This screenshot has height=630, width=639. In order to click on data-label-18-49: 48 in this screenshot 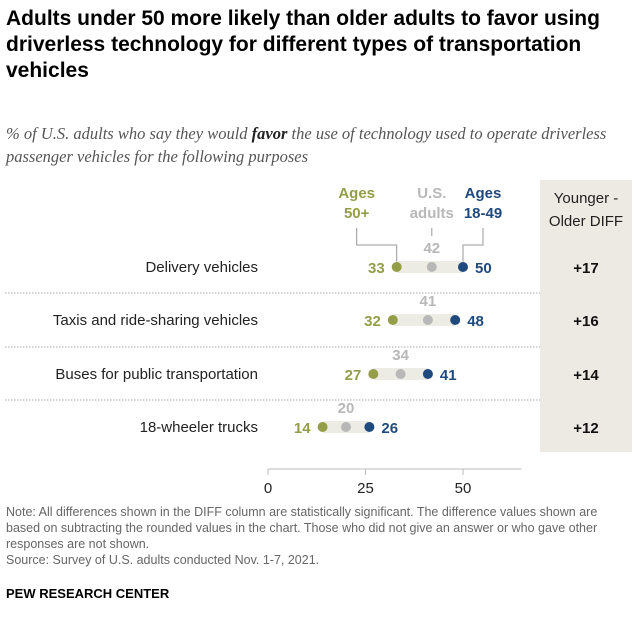, I will do `click(475, 321)`.